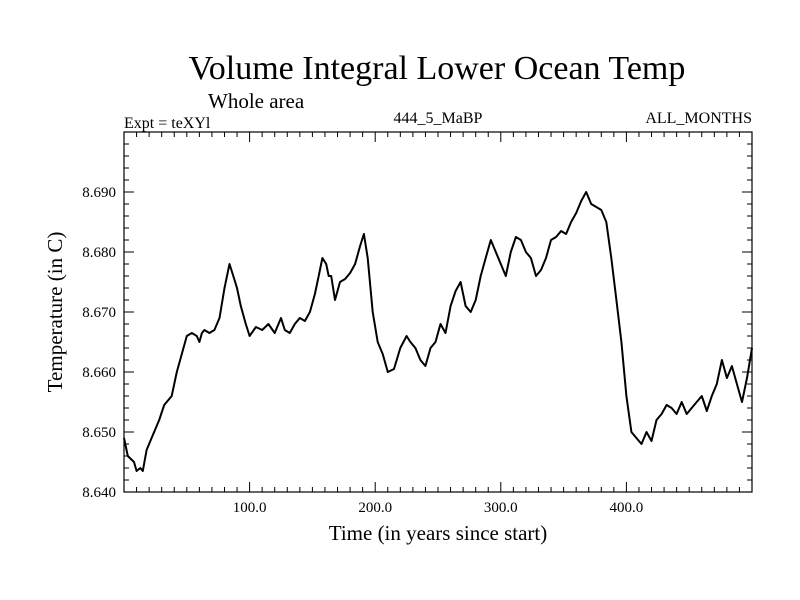 Image resolution: width=800 pixels, height=600 pixels. I want to click on y-tick-label: 8.640, so click(99, 493).